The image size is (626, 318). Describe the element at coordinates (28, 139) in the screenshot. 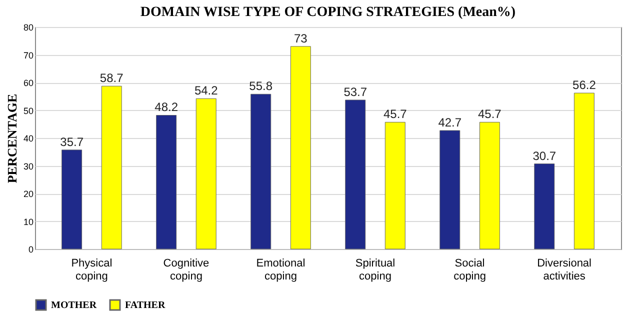

I see `y-tick-label: 40` at that location.